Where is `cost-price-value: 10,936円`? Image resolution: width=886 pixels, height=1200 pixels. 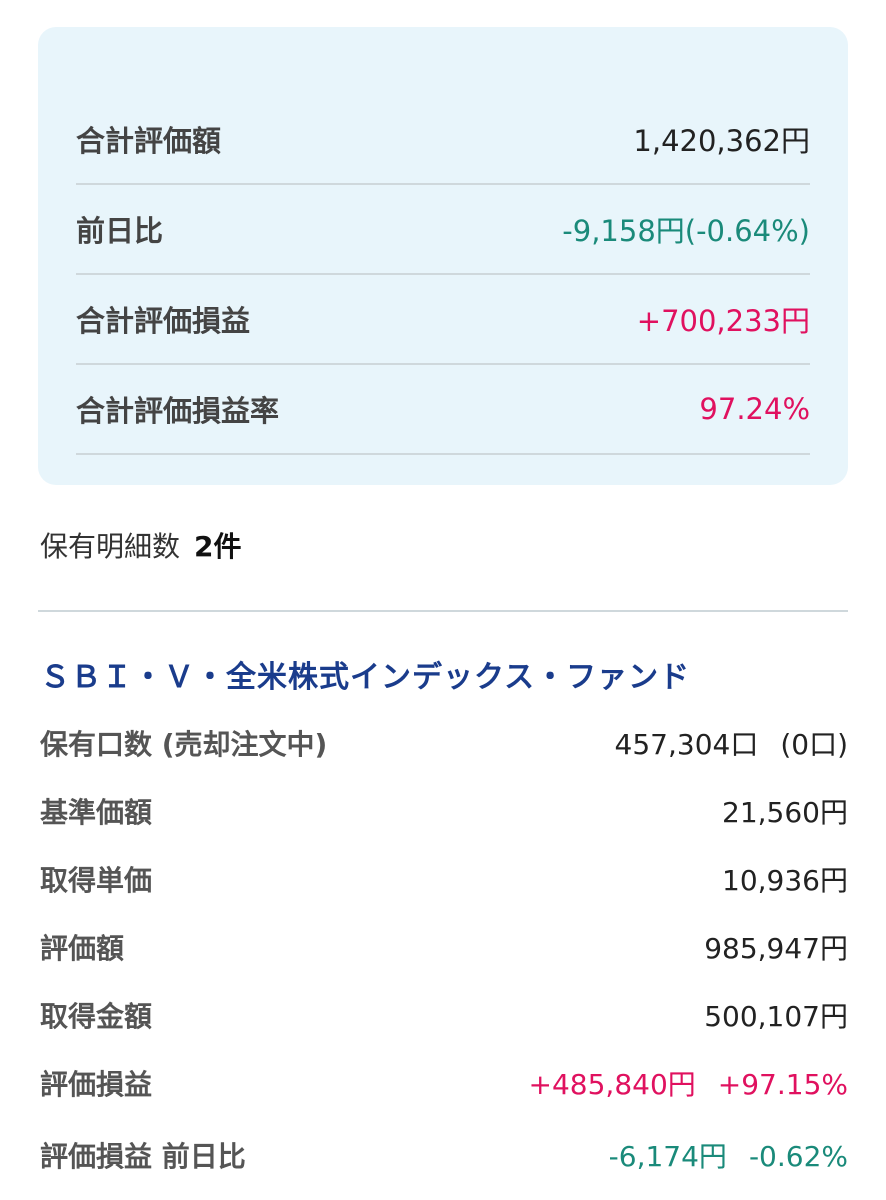 cost-price-value: 10,936円 is located at coordinates (785, 880).